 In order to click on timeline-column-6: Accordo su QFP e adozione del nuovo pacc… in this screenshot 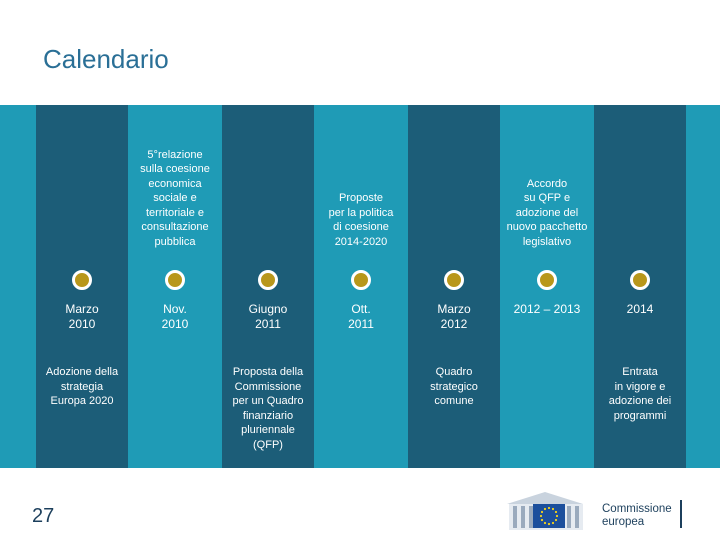, I will do `click(547, 286)`.